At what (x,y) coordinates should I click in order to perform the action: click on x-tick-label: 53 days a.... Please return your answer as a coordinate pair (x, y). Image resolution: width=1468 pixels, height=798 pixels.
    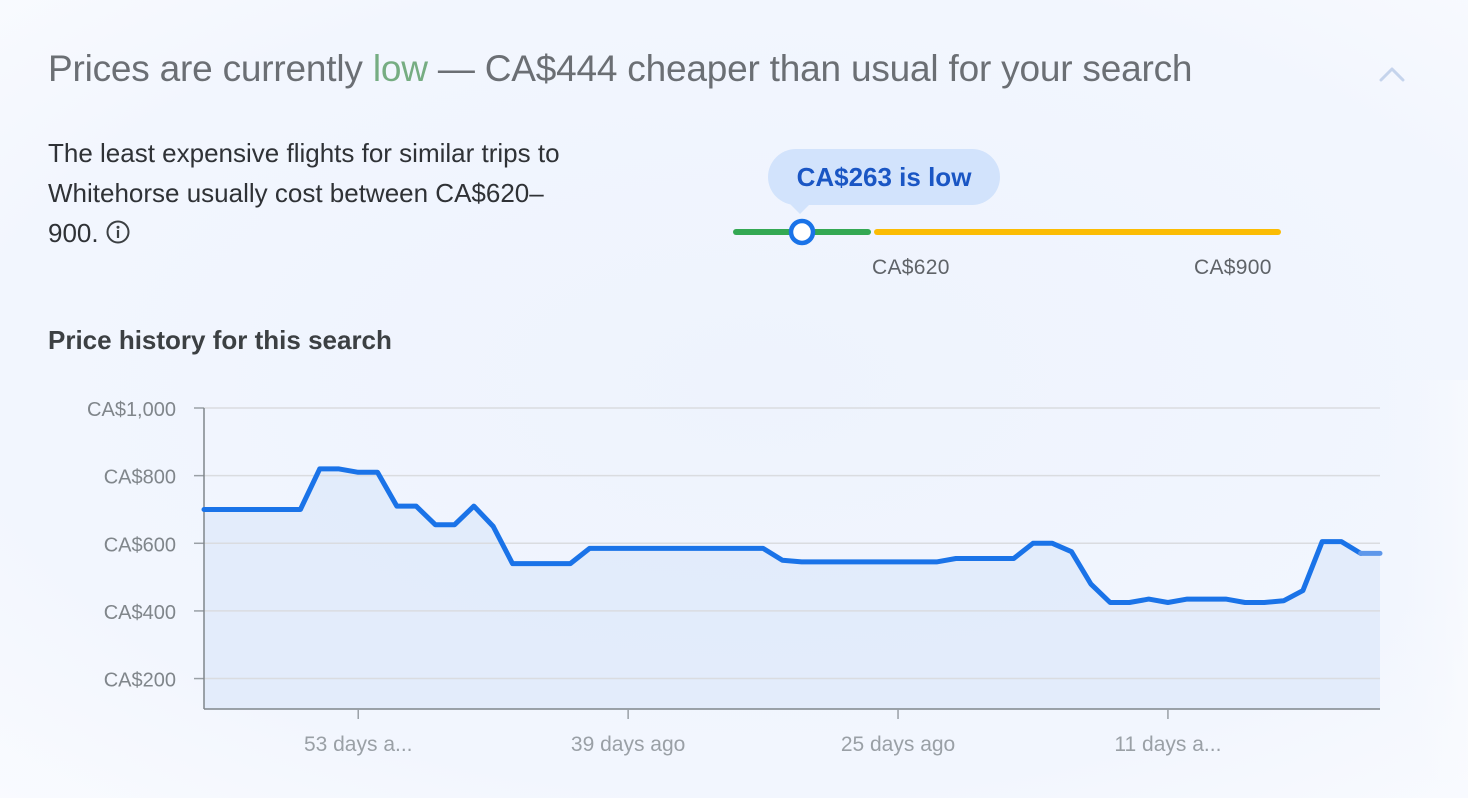
    Looking at the image, I should click on (358, 744).